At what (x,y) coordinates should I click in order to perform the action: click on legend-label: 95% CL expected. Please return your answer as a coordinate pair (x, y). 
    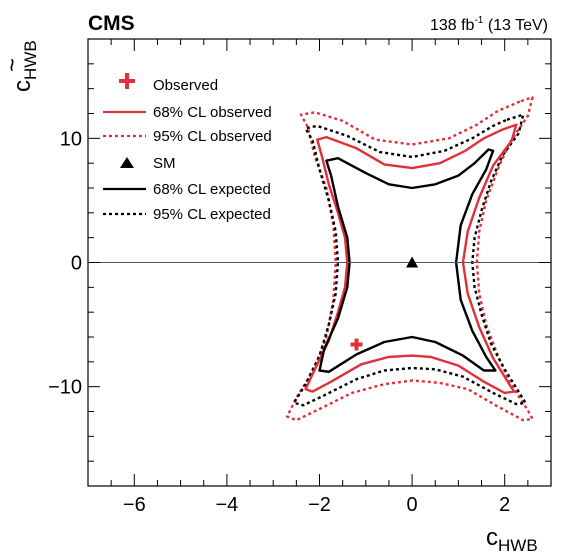
    Looking at the image, I should click on (212, 214).